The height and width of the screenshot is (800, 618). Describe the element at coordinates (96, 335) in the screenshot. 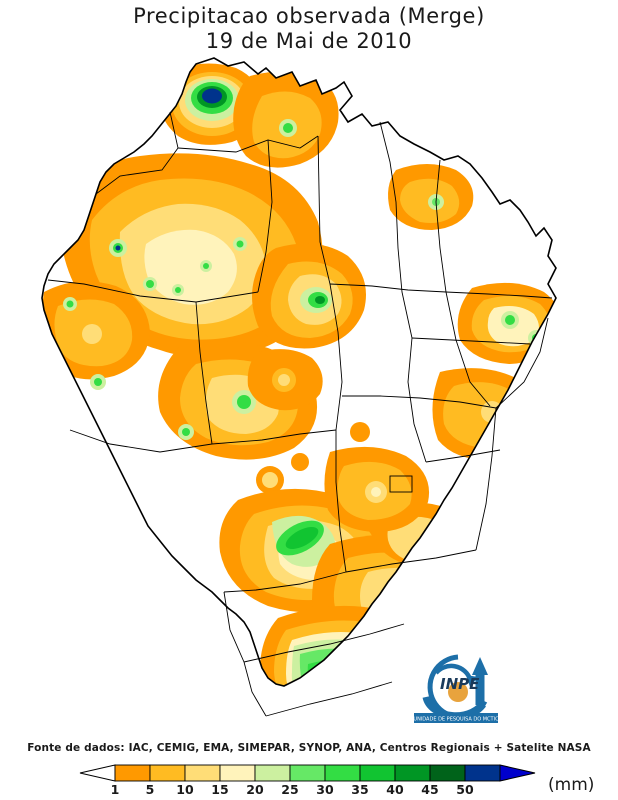

I see `field-acre` at that location.